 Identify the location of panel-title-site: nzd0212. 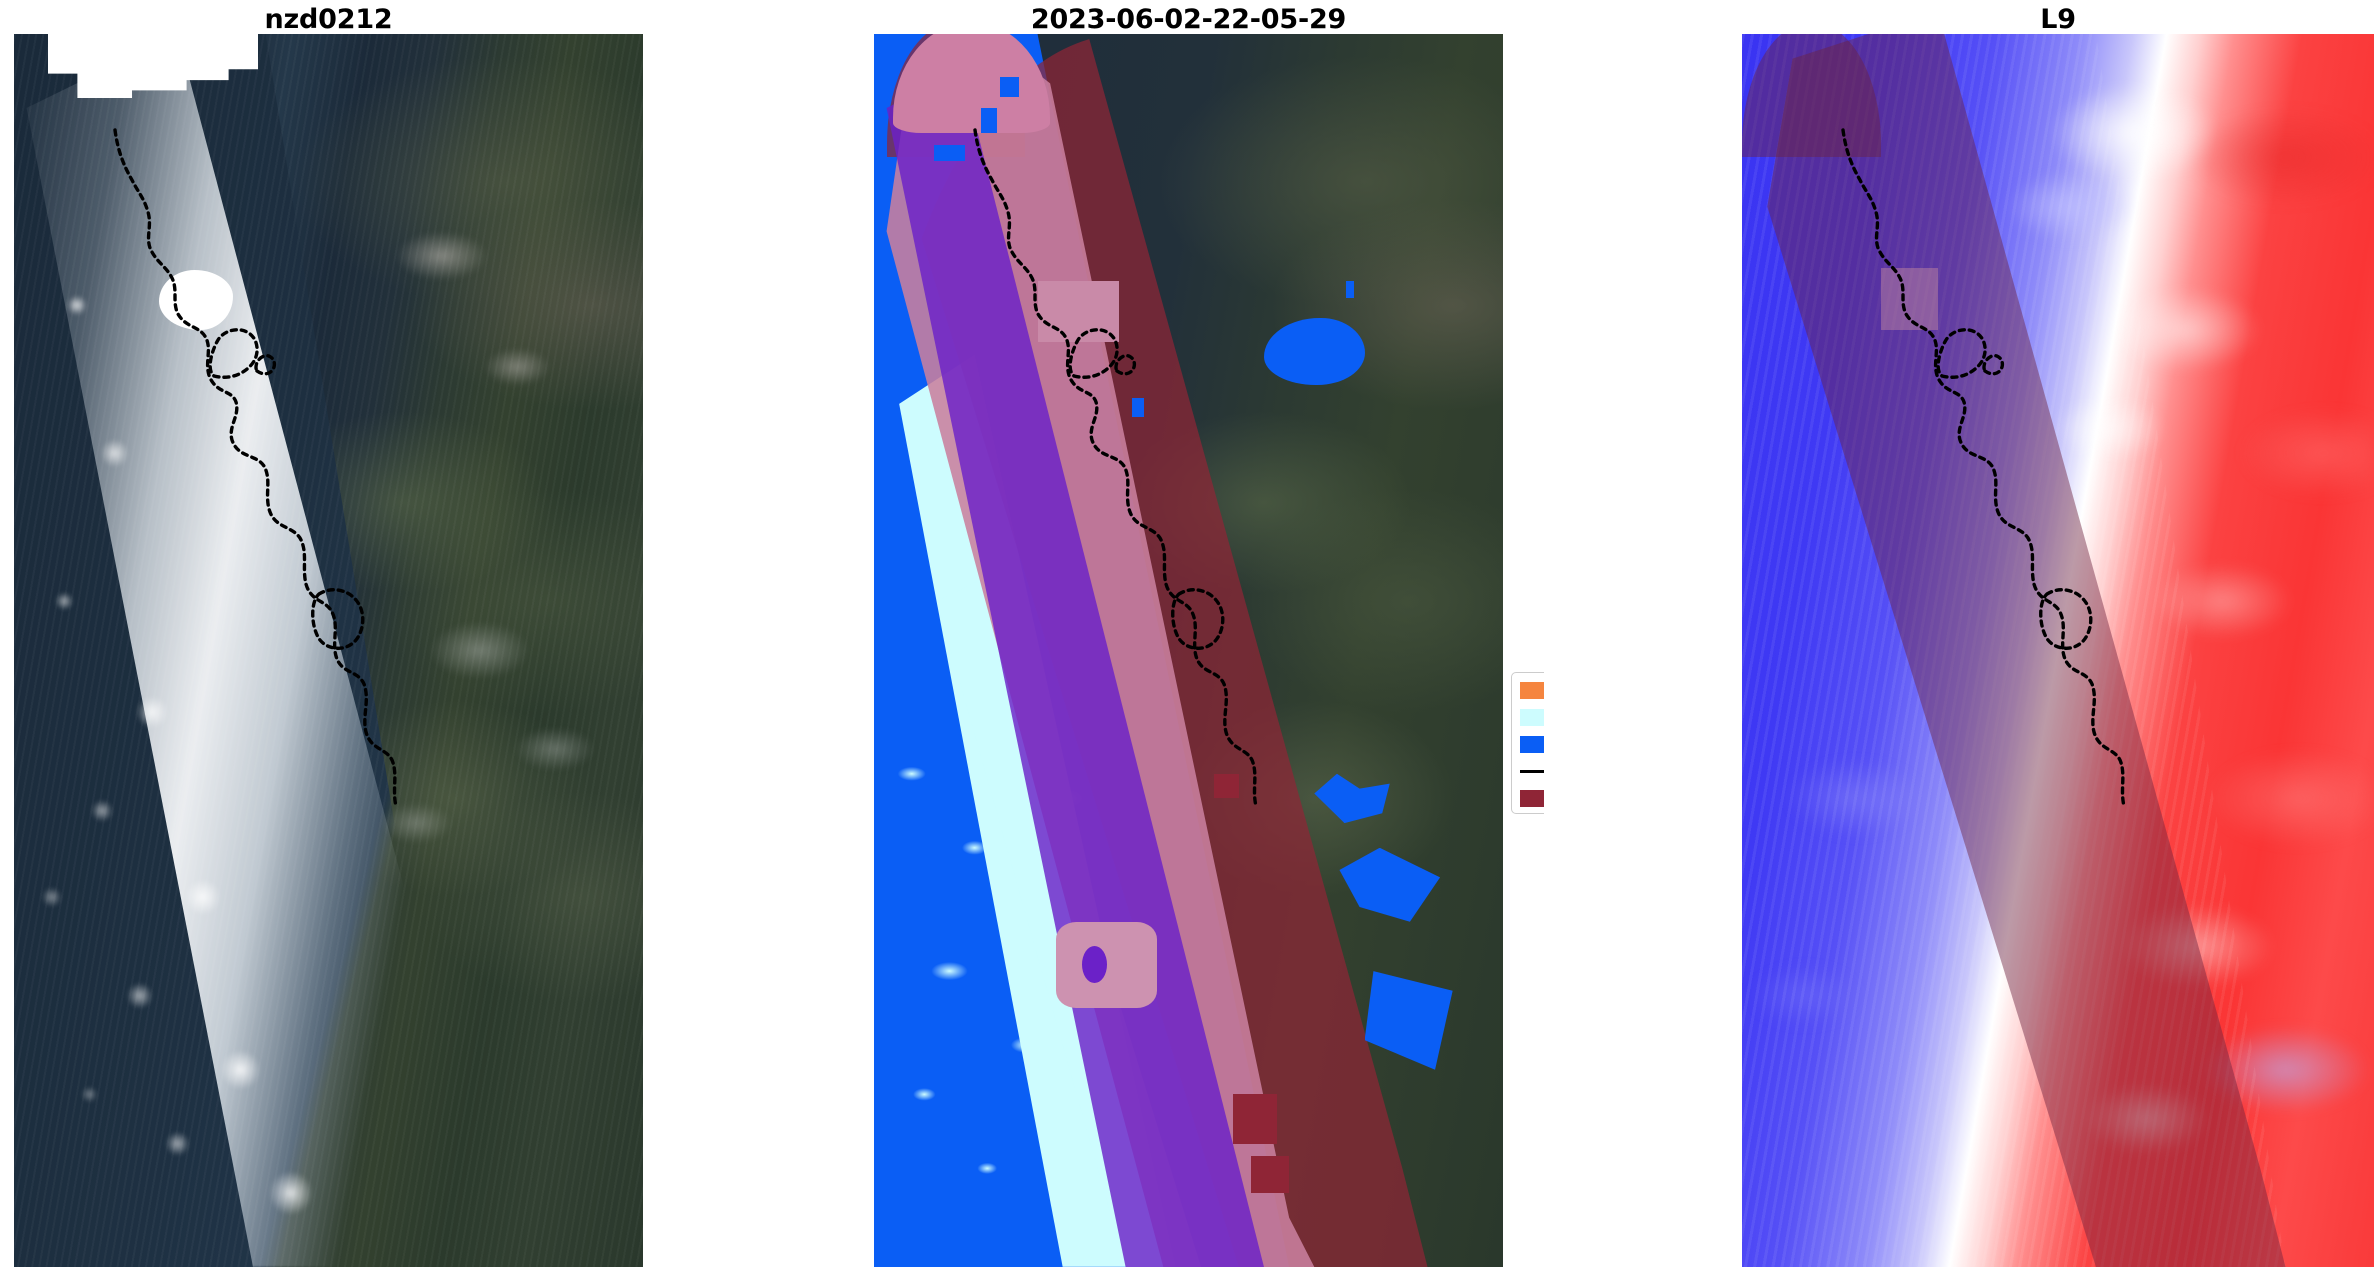
(328, 19).